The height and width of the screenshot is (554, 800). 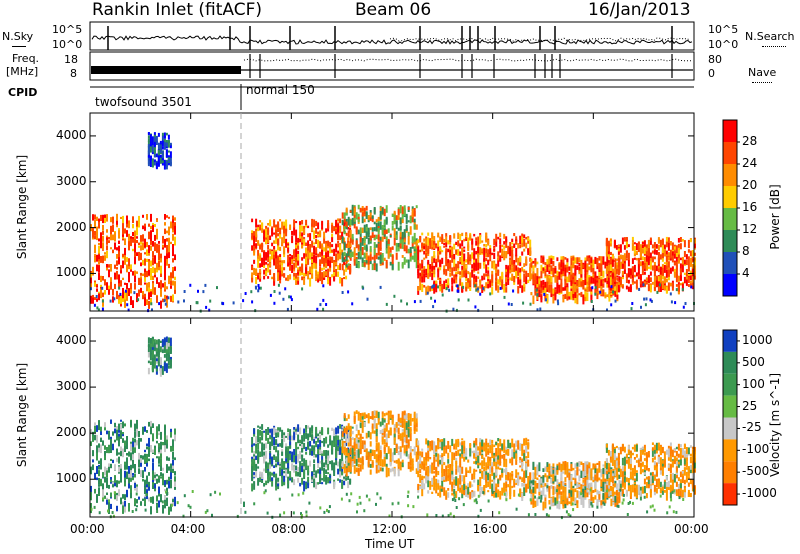 I want to click on nave-tick-bottom: 0, so click(x=711, y=73).